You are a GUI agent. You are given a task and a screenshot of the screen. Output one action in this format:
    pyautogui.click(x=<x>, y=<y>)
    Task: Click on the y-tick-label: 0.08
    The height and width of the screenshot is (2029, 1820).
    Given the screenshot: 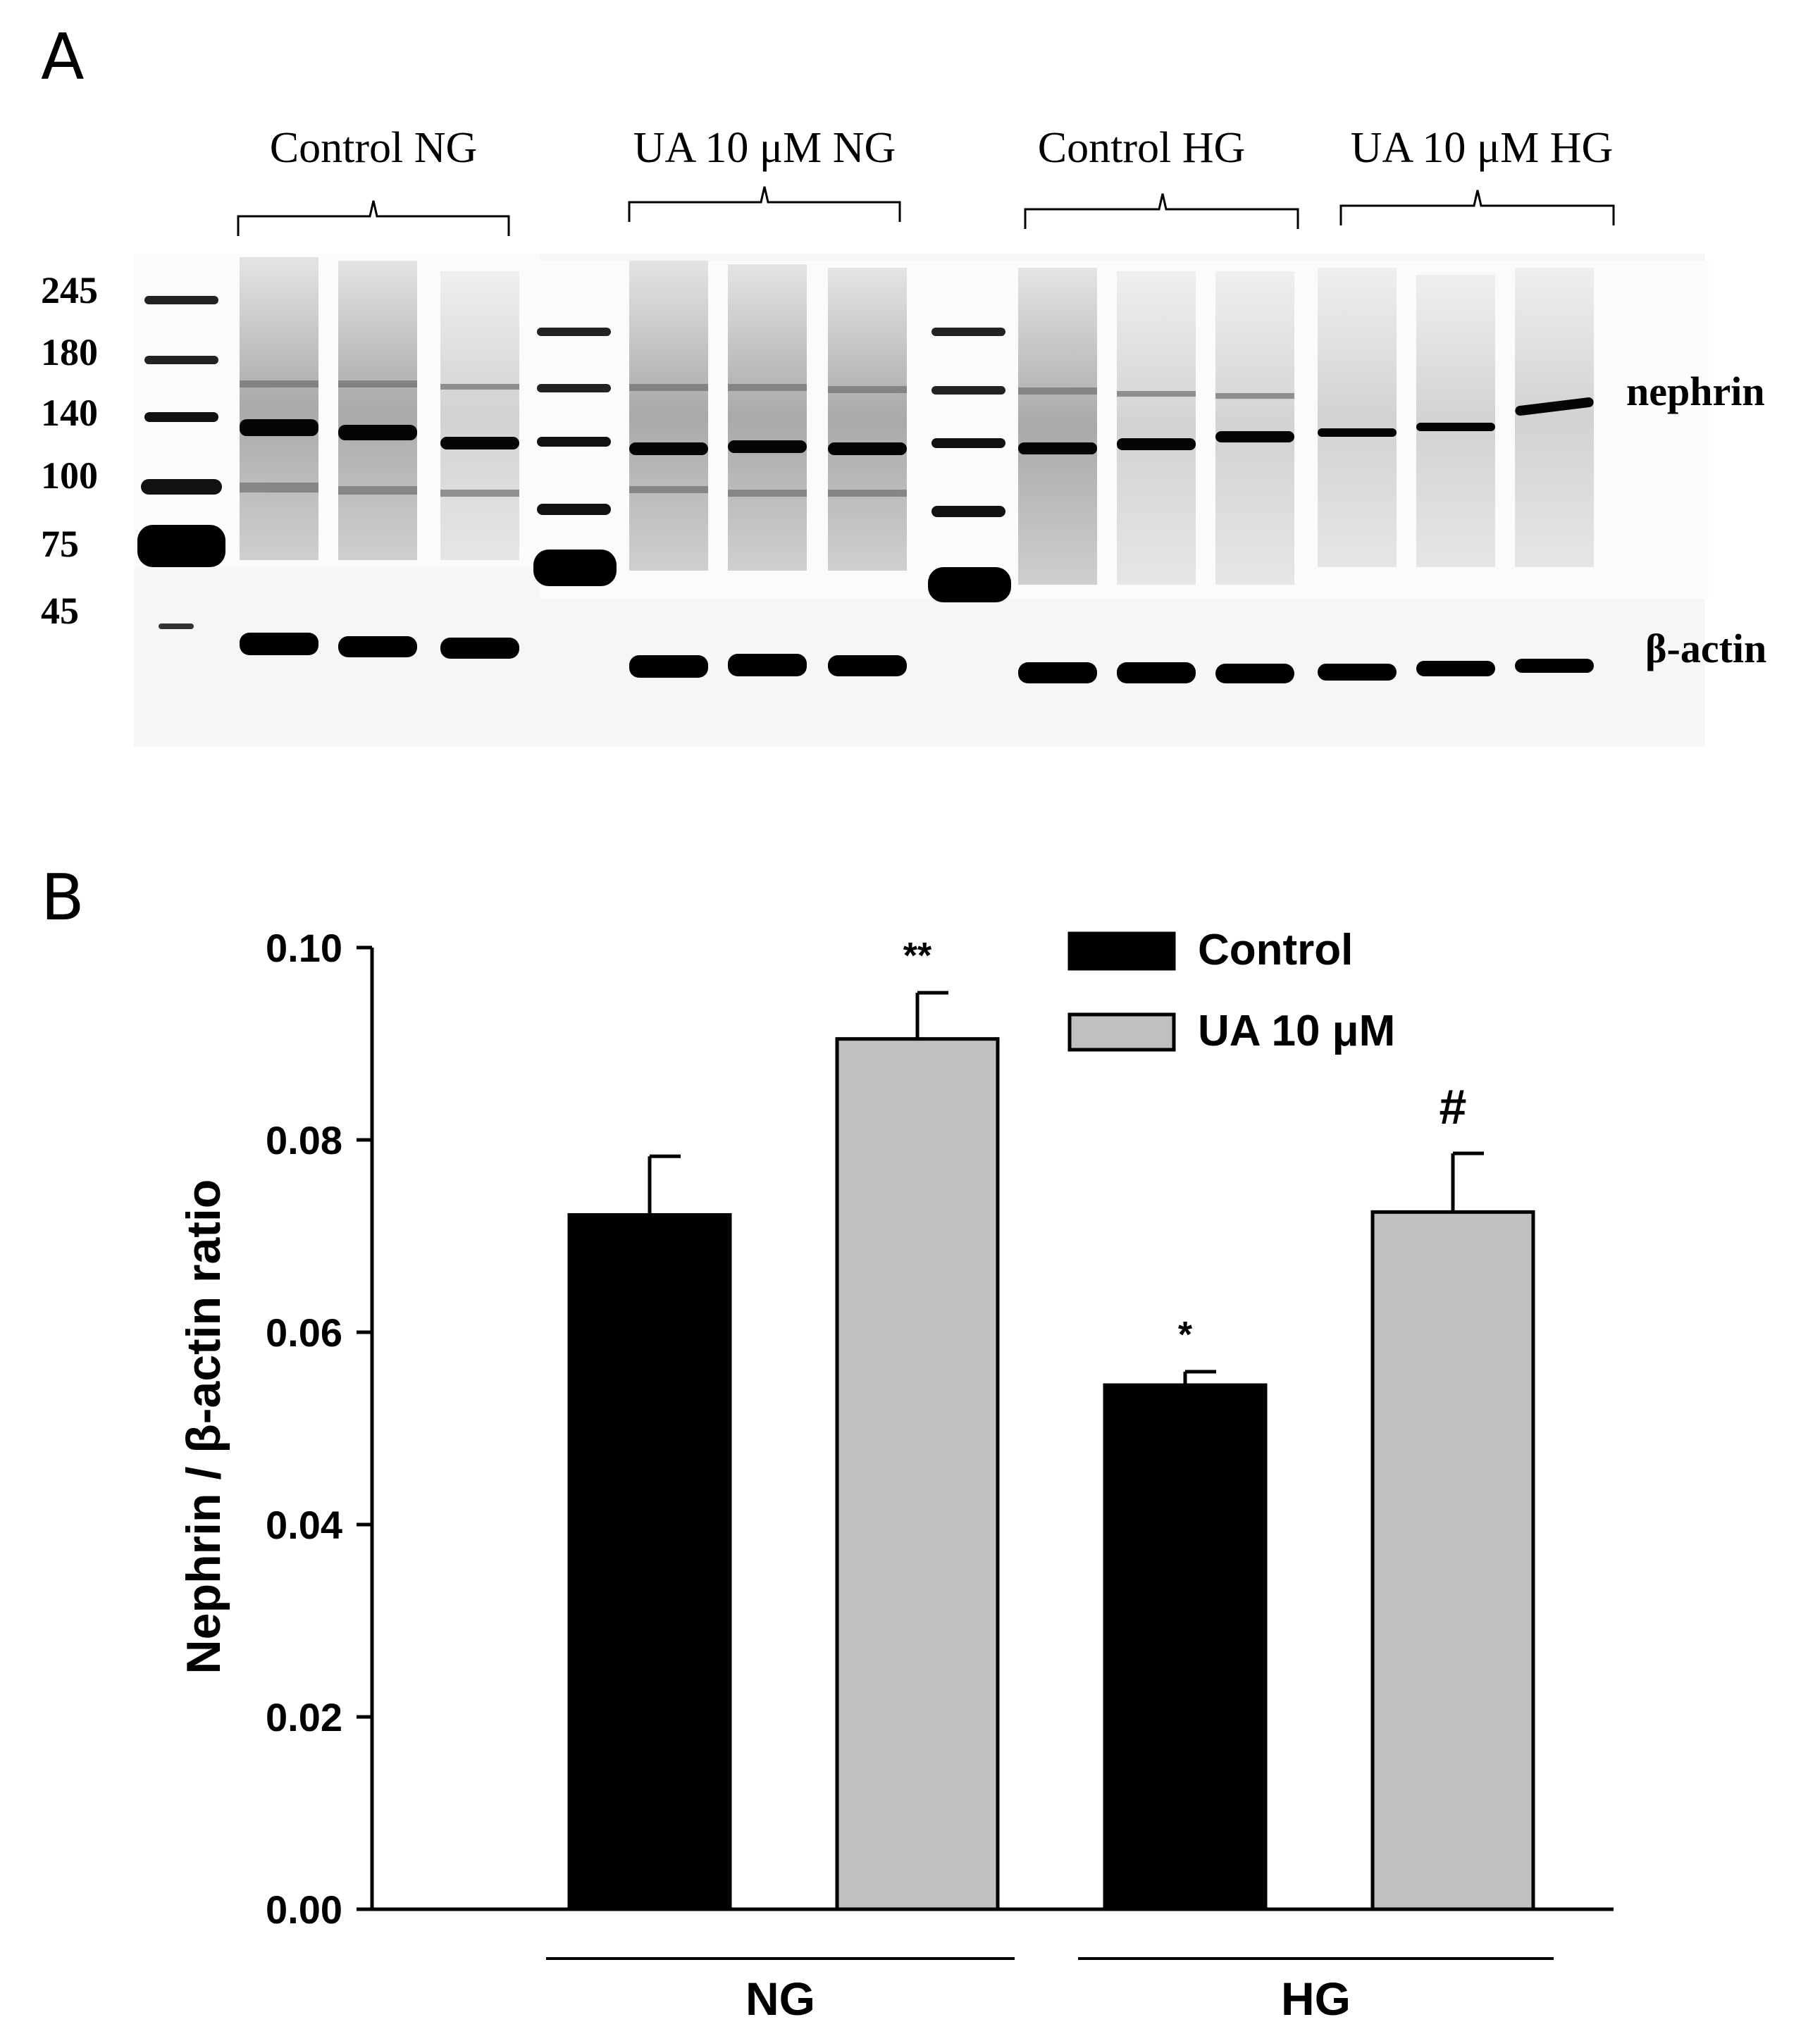 What is the action you would take?
    pyautogui.click(x=304, y=1140)
    